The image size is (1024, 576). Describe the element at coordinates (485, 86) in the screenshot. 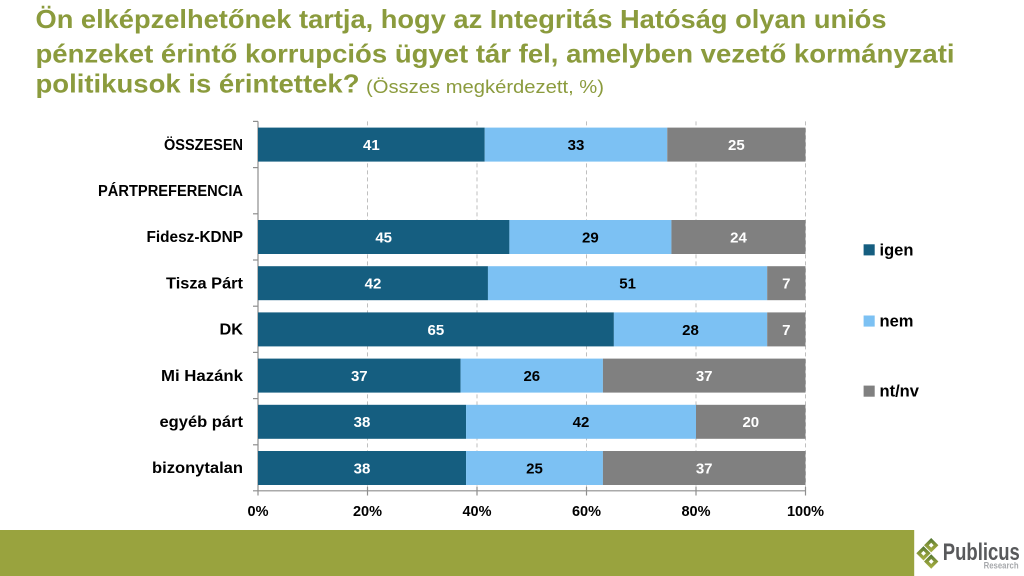

I see `svg-text: (Összes megkérdezett, %)` at that location.